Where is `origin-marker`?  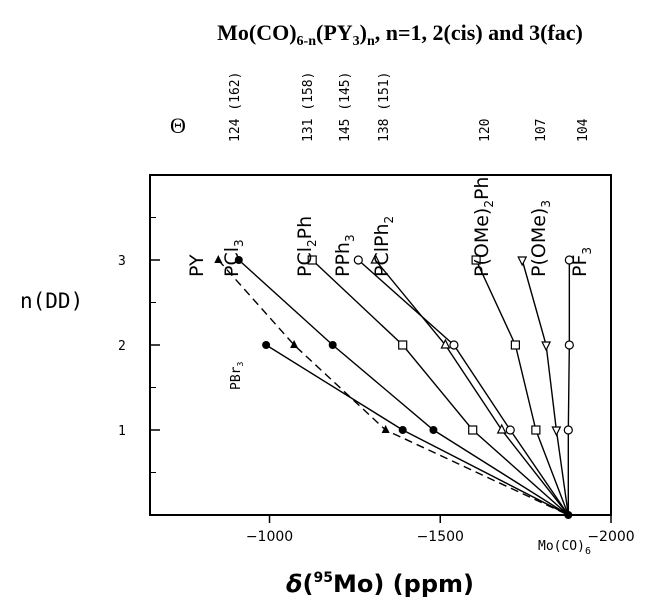
origin-marker is located at coordinates (568, 515).